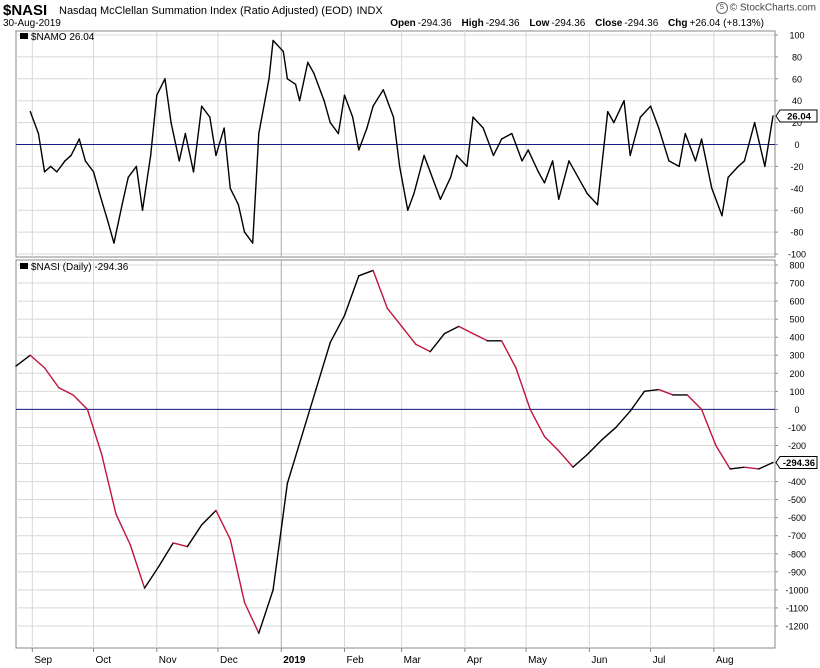  What do you see at coordinates (796, 302) in the screenshot?
I see `nasi-y-tick-label: 600` at bounding box center [796, 302].